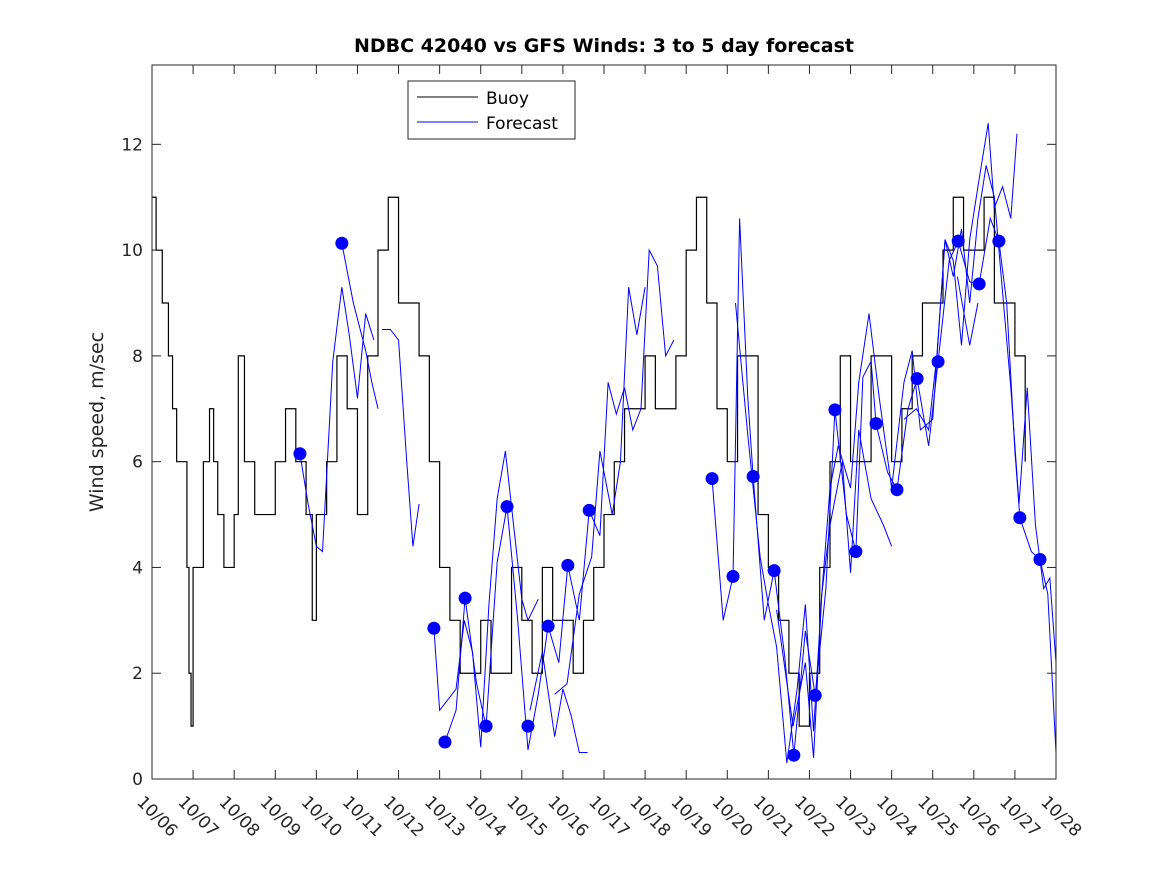  Describe the element at coordinates (896, 816) in the screenshot. I see `x-tick-label: 10/24` at that location.